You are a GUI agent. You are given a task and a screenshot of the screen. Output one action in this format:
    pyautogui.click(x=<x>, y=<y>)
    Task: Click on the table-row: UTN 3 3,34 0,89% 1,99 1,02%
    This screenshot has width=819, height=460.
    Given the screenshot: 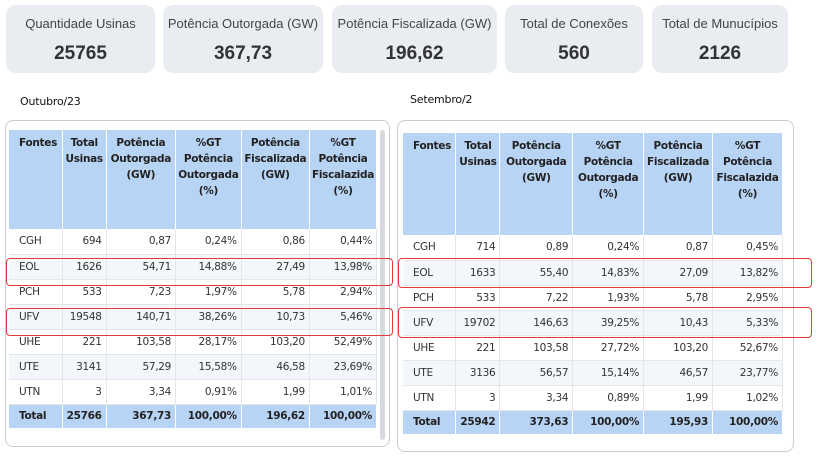 What is the action you would take?
    pyautogui.click(x=593, y=398)
    